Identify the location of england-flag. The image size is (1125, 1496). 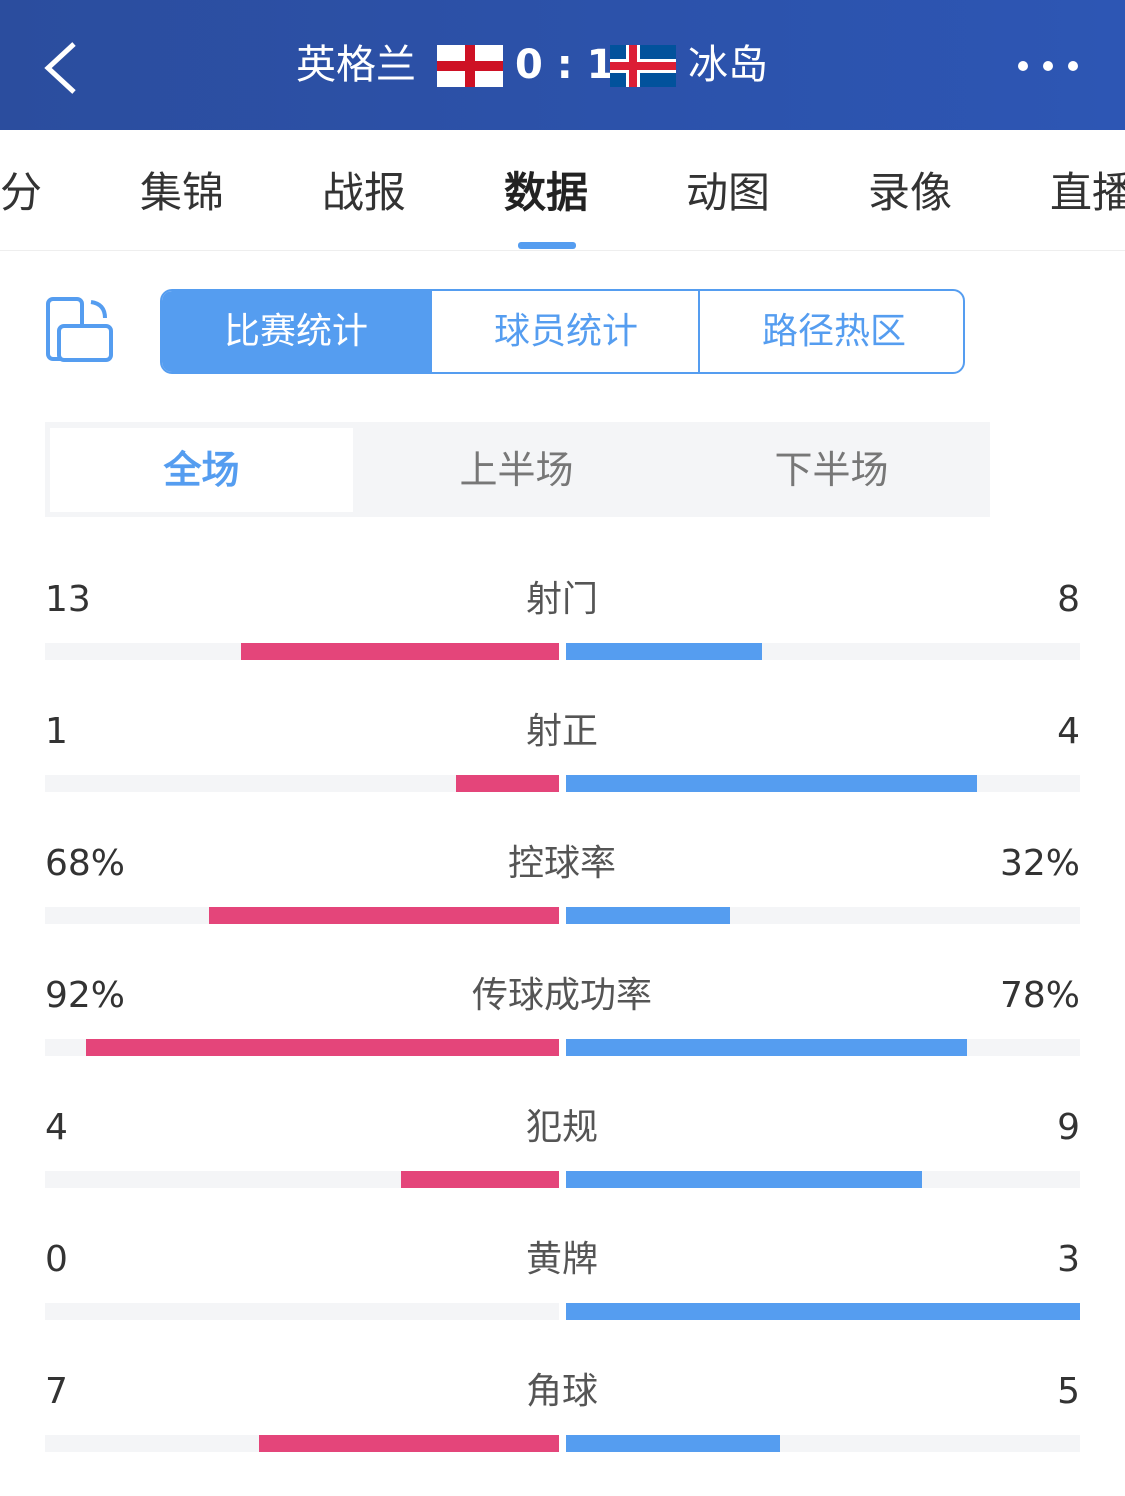
(470, 66).